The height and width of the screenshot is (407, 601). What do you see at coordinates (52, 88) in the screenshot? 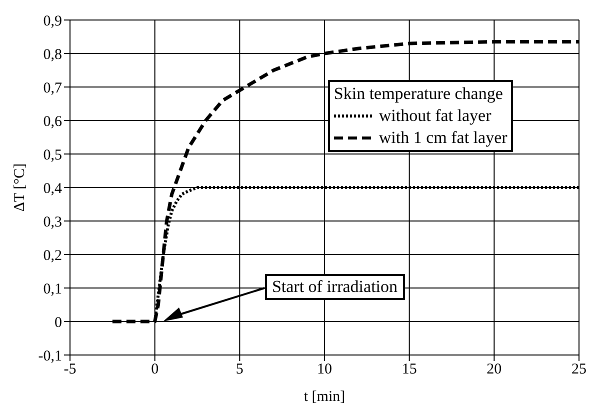
I see `y-tick-label: 0,7` at bounding box center [52, 88].